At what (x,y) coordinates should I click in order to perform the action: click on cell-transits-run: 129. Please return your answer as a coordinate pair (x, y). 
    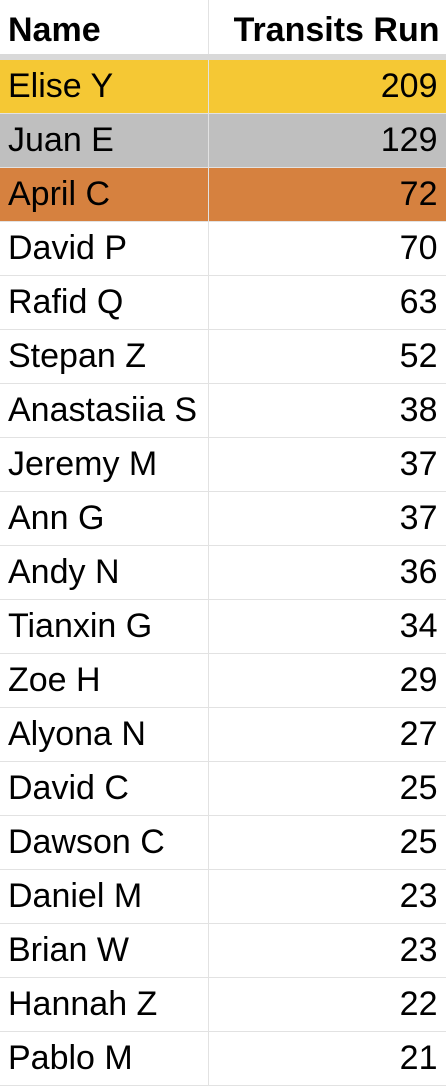
    Looking at the image, I should click on (327, 140).